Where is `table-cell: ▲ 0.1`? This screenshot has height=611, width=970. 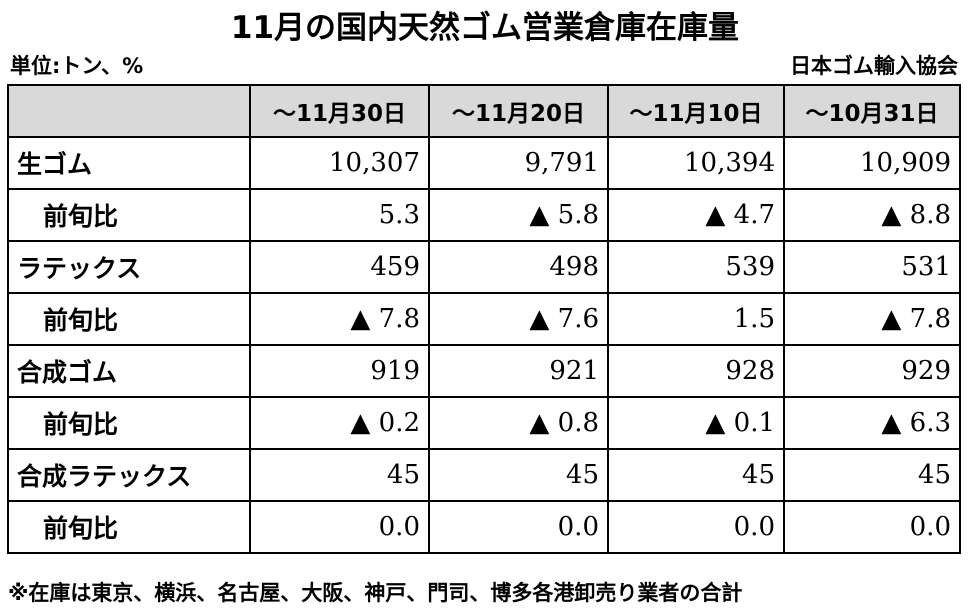
table-cell: ▲ 0.1 is located at coordinates (696, 423).